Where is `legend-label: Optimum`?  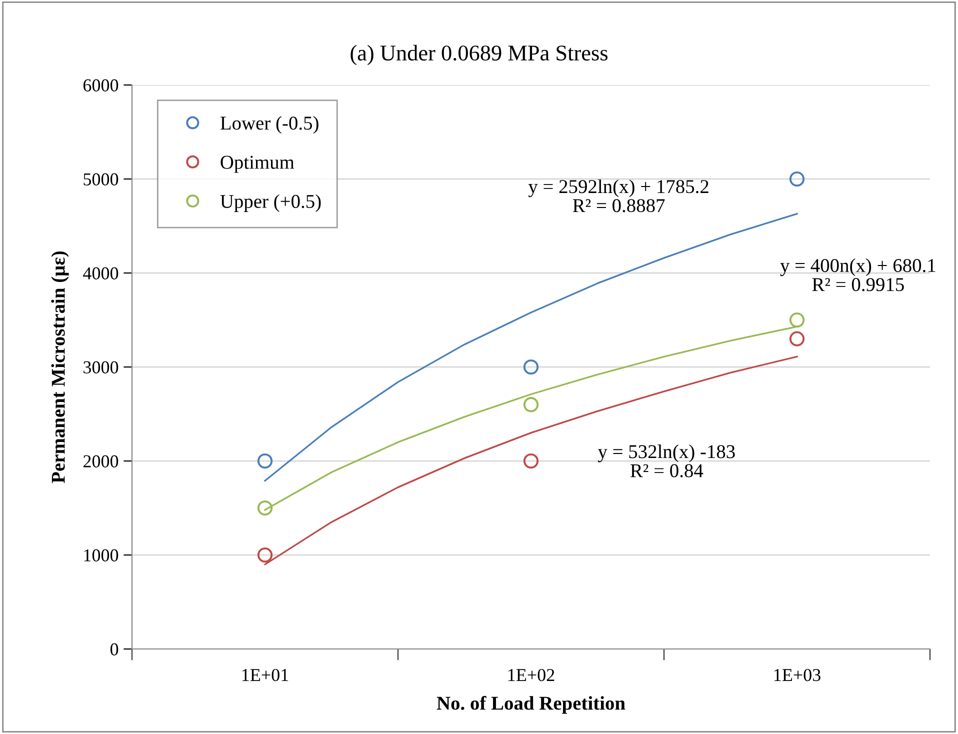
legend-label: Optimum is located at coordinates (257, 164).